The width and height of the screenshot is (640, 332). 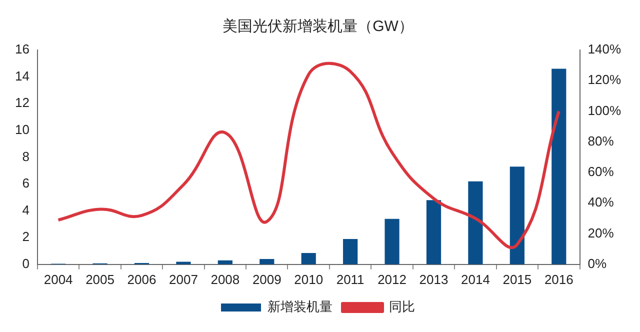 What do you see at coordinates (601, 202) in the screenshot?
I see `y2-tick-label: 40%` at bounding box center [601, 202].